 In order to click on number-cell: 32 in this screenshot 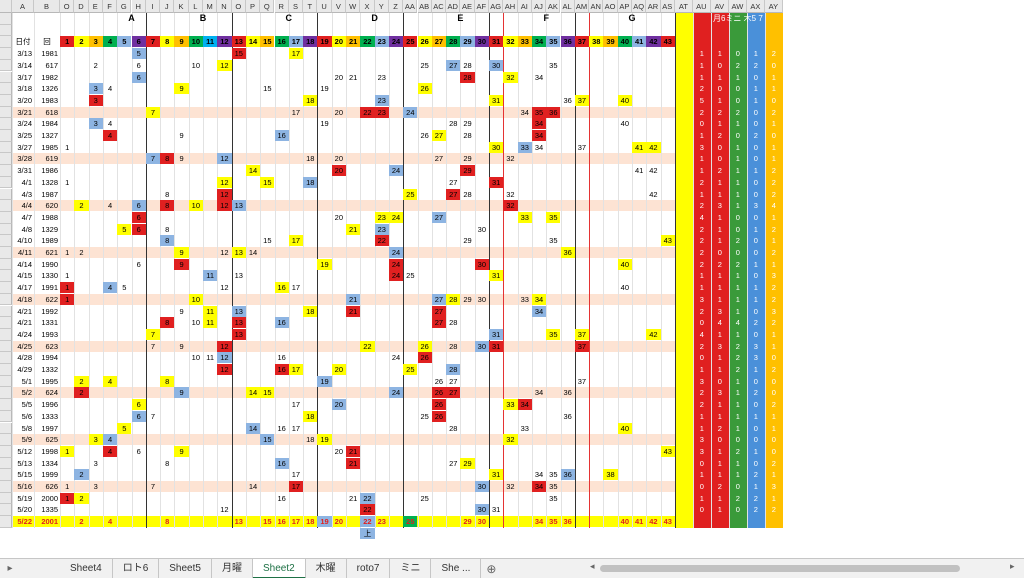, I will do `click(510, 206)`.